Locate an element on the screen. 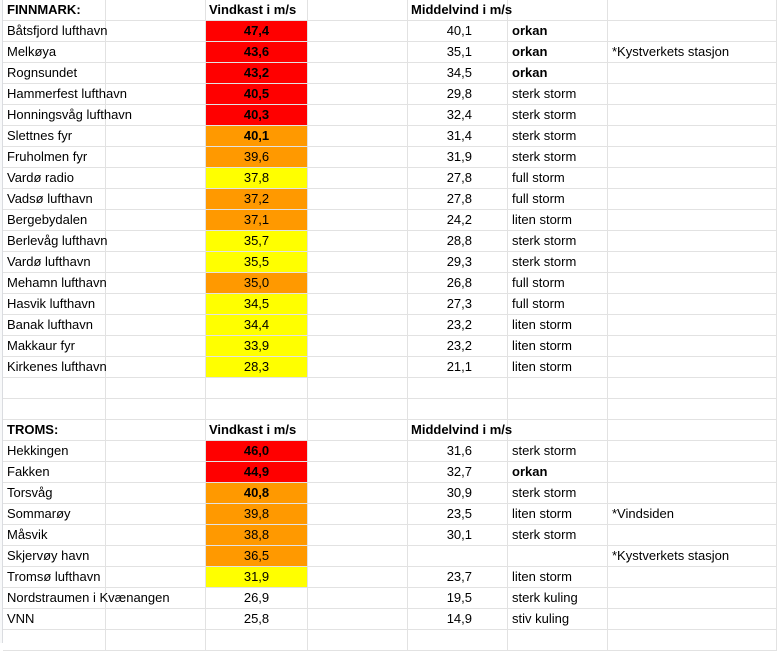 This screenshot has width=777, height=651. mean-wind-cell: 23,7 is located at coordinates (458, 577).